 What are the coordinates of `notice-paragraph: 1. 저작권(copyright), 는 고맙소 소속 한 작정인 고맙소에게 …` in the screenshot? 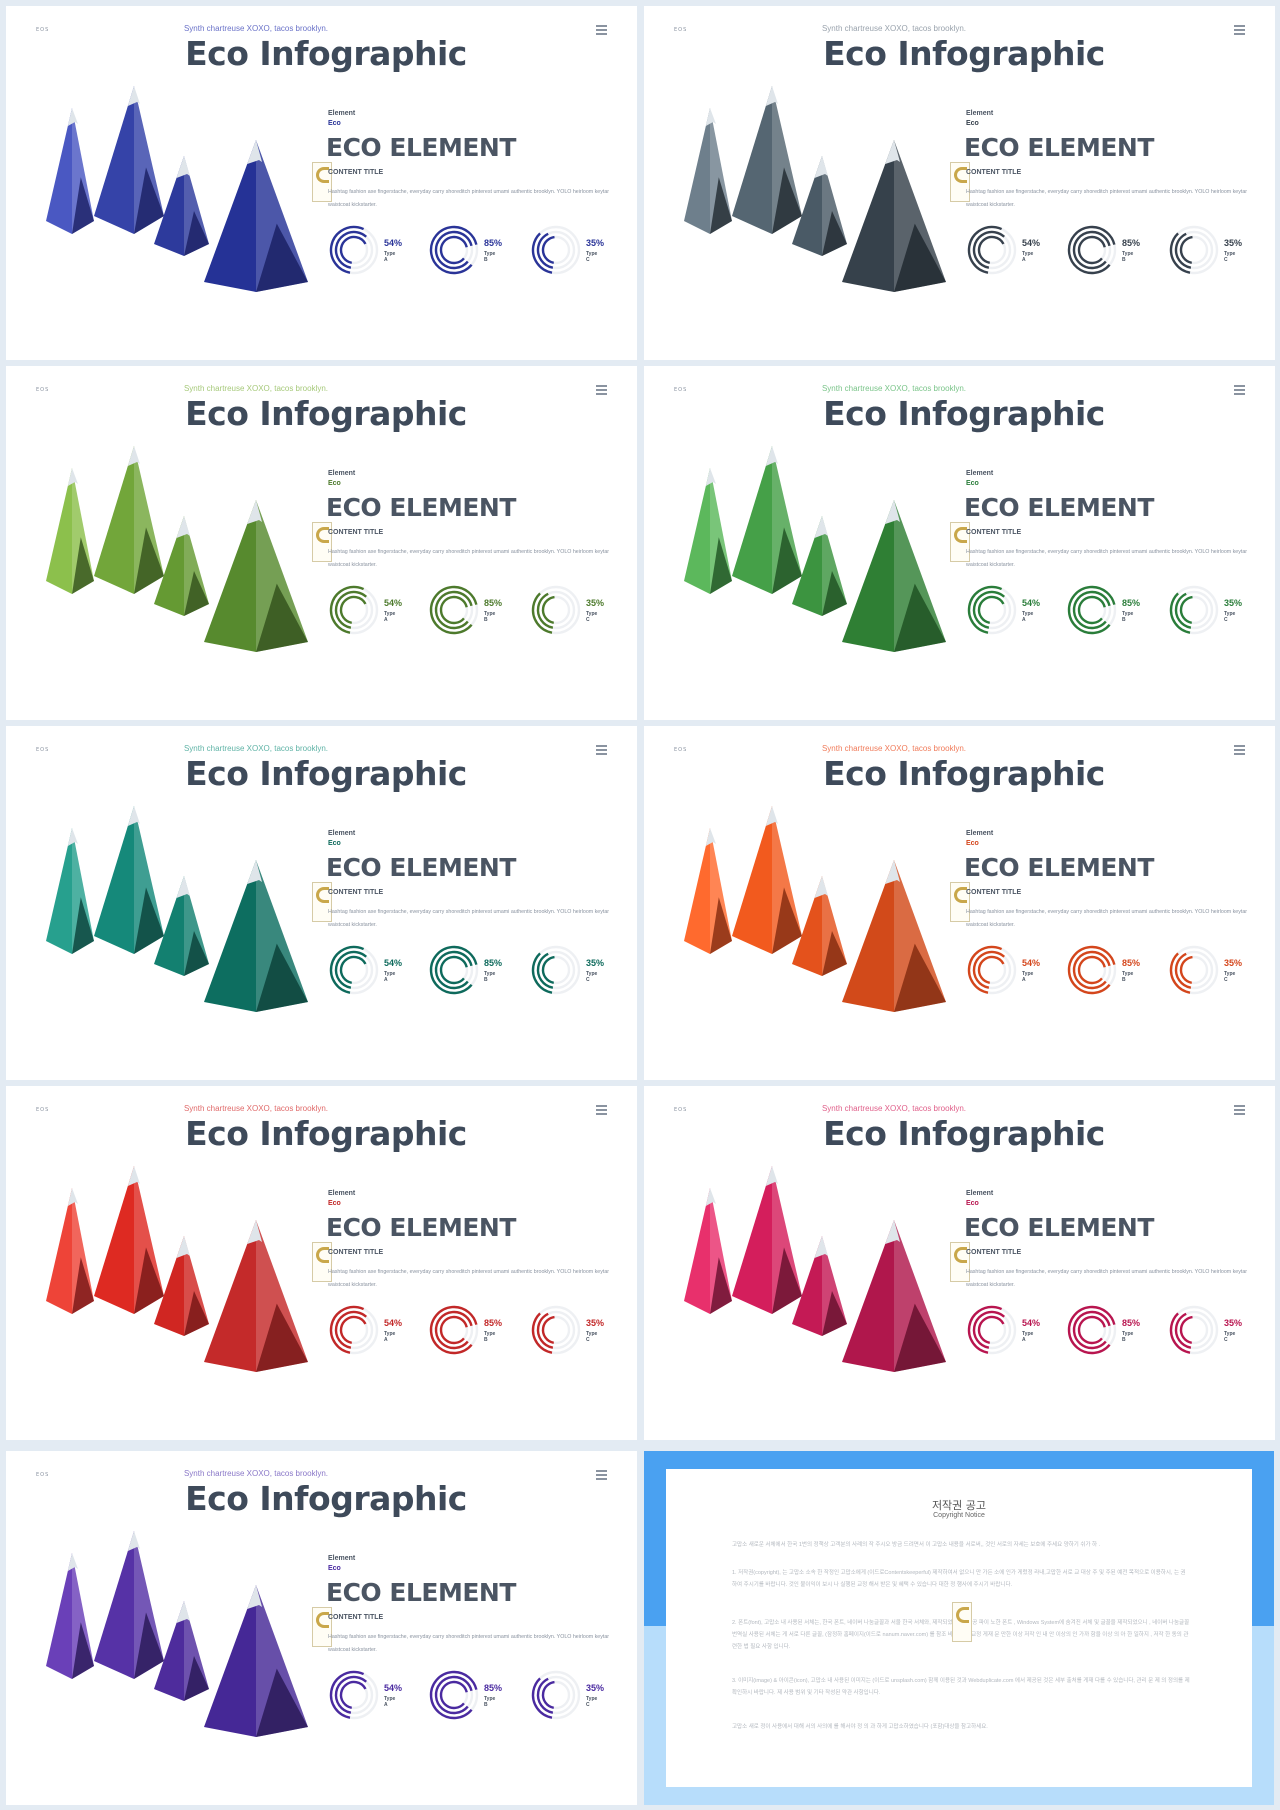 It's located at (959, 1579).